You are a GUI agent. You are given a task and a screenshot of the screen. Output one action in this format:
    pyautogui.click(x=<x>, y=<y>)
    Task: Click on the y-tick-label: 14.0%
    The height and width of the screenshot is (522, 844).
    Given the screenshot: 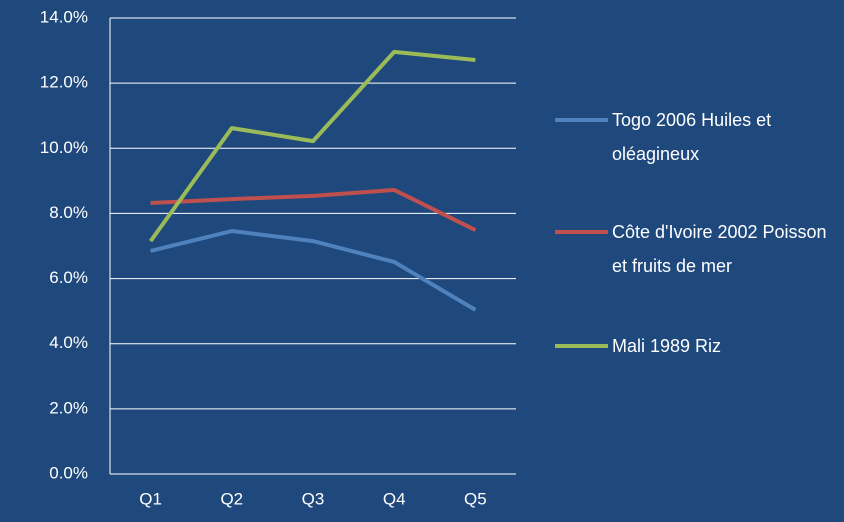 What is the action you would take?
    pyautogui.click(x=64, y=16)
    